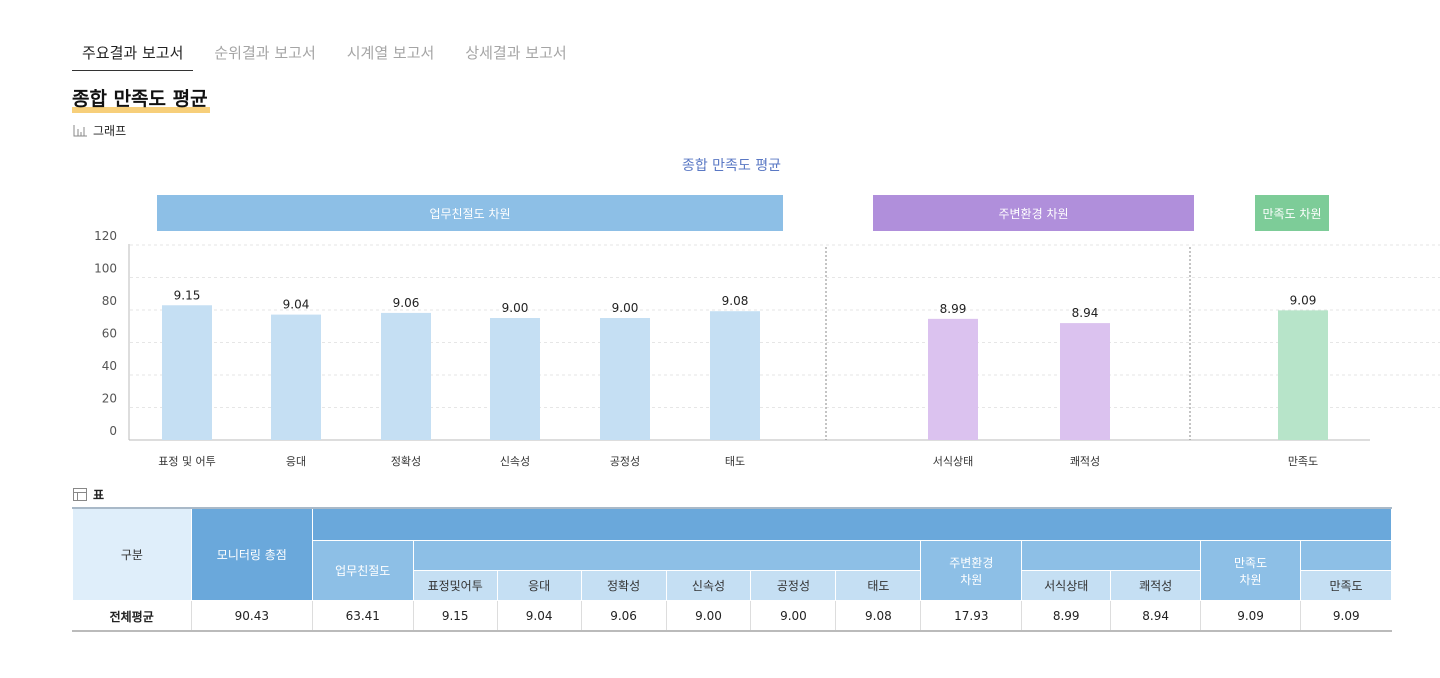 The width and height of the screenshot is (1440, 678). I want to click on x-tick-label: 표정 및 어투, so click(187, 461).